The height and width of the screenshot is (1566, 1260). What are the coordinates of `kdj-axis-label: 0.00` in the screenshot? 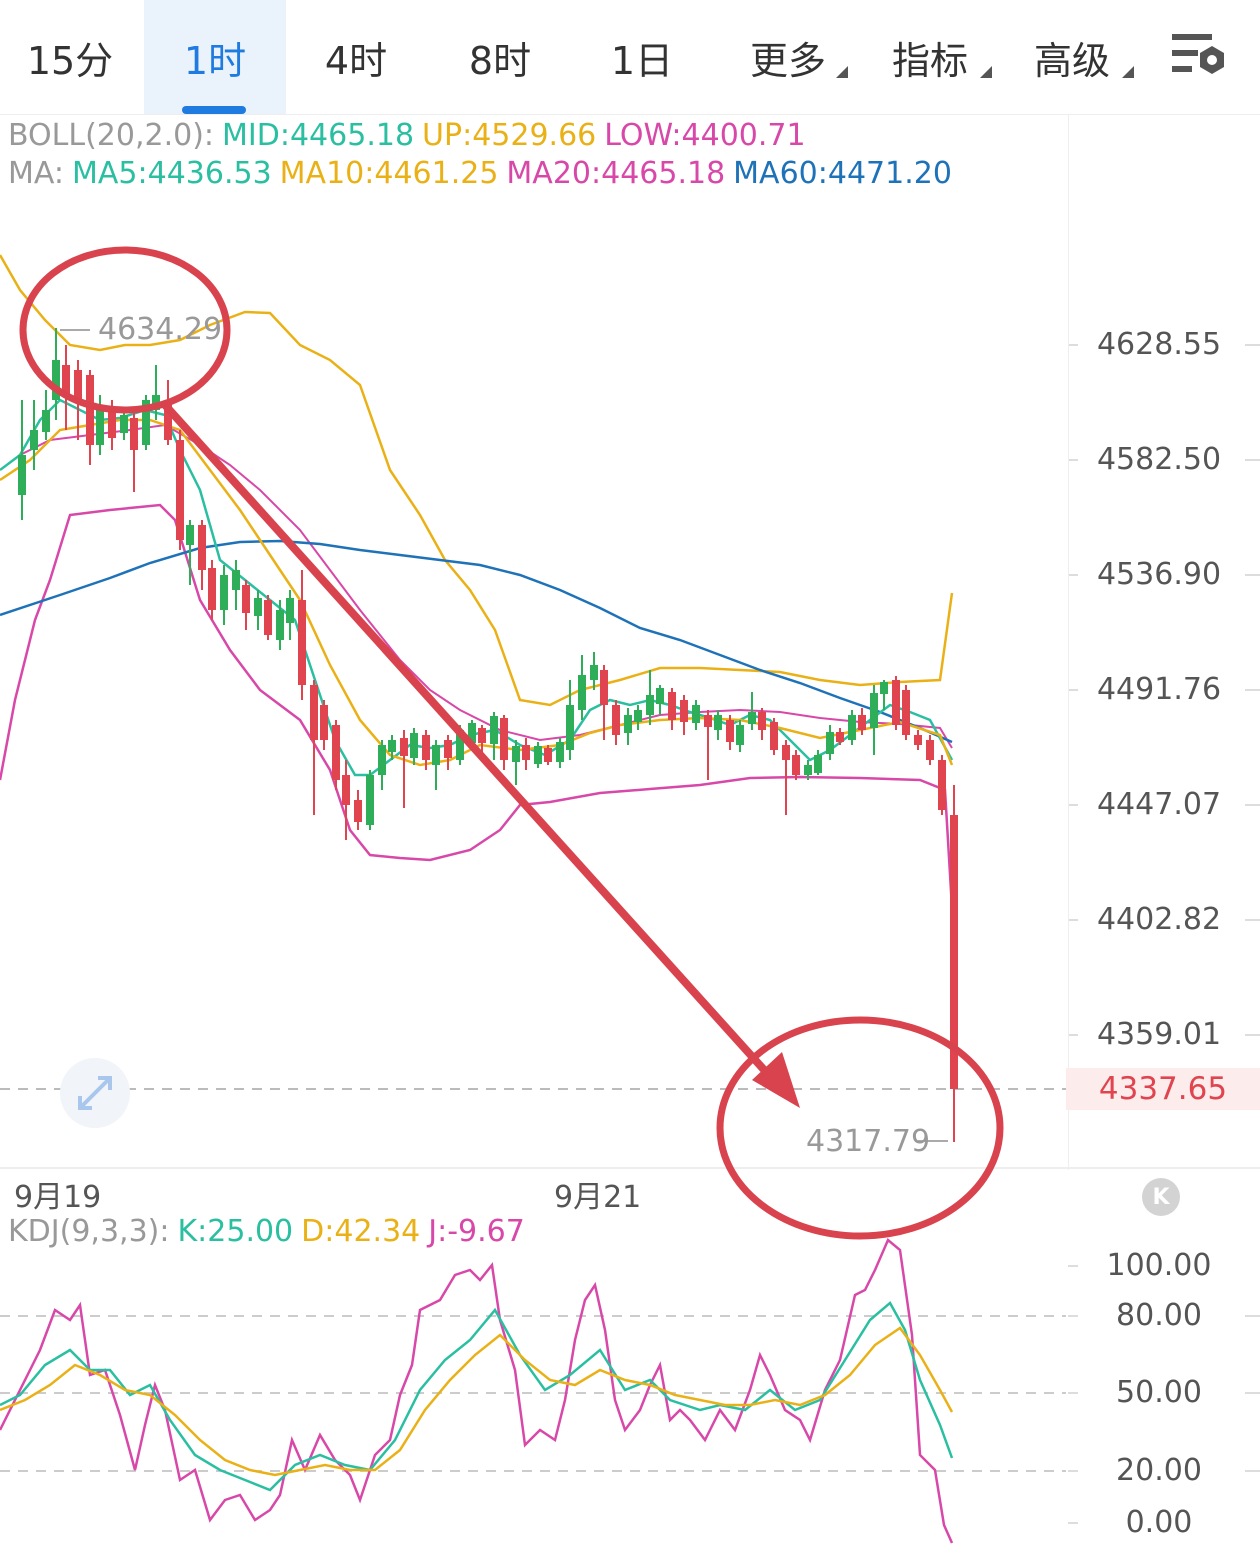 It's located at (1159, 1522).